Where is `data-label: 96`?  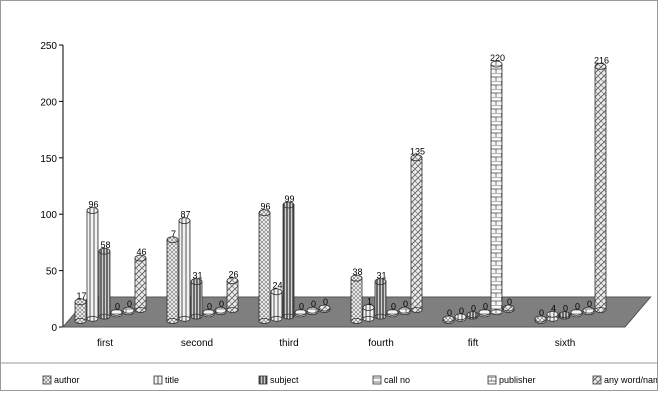 data-label: 96 is located at coordinates (265, 207).